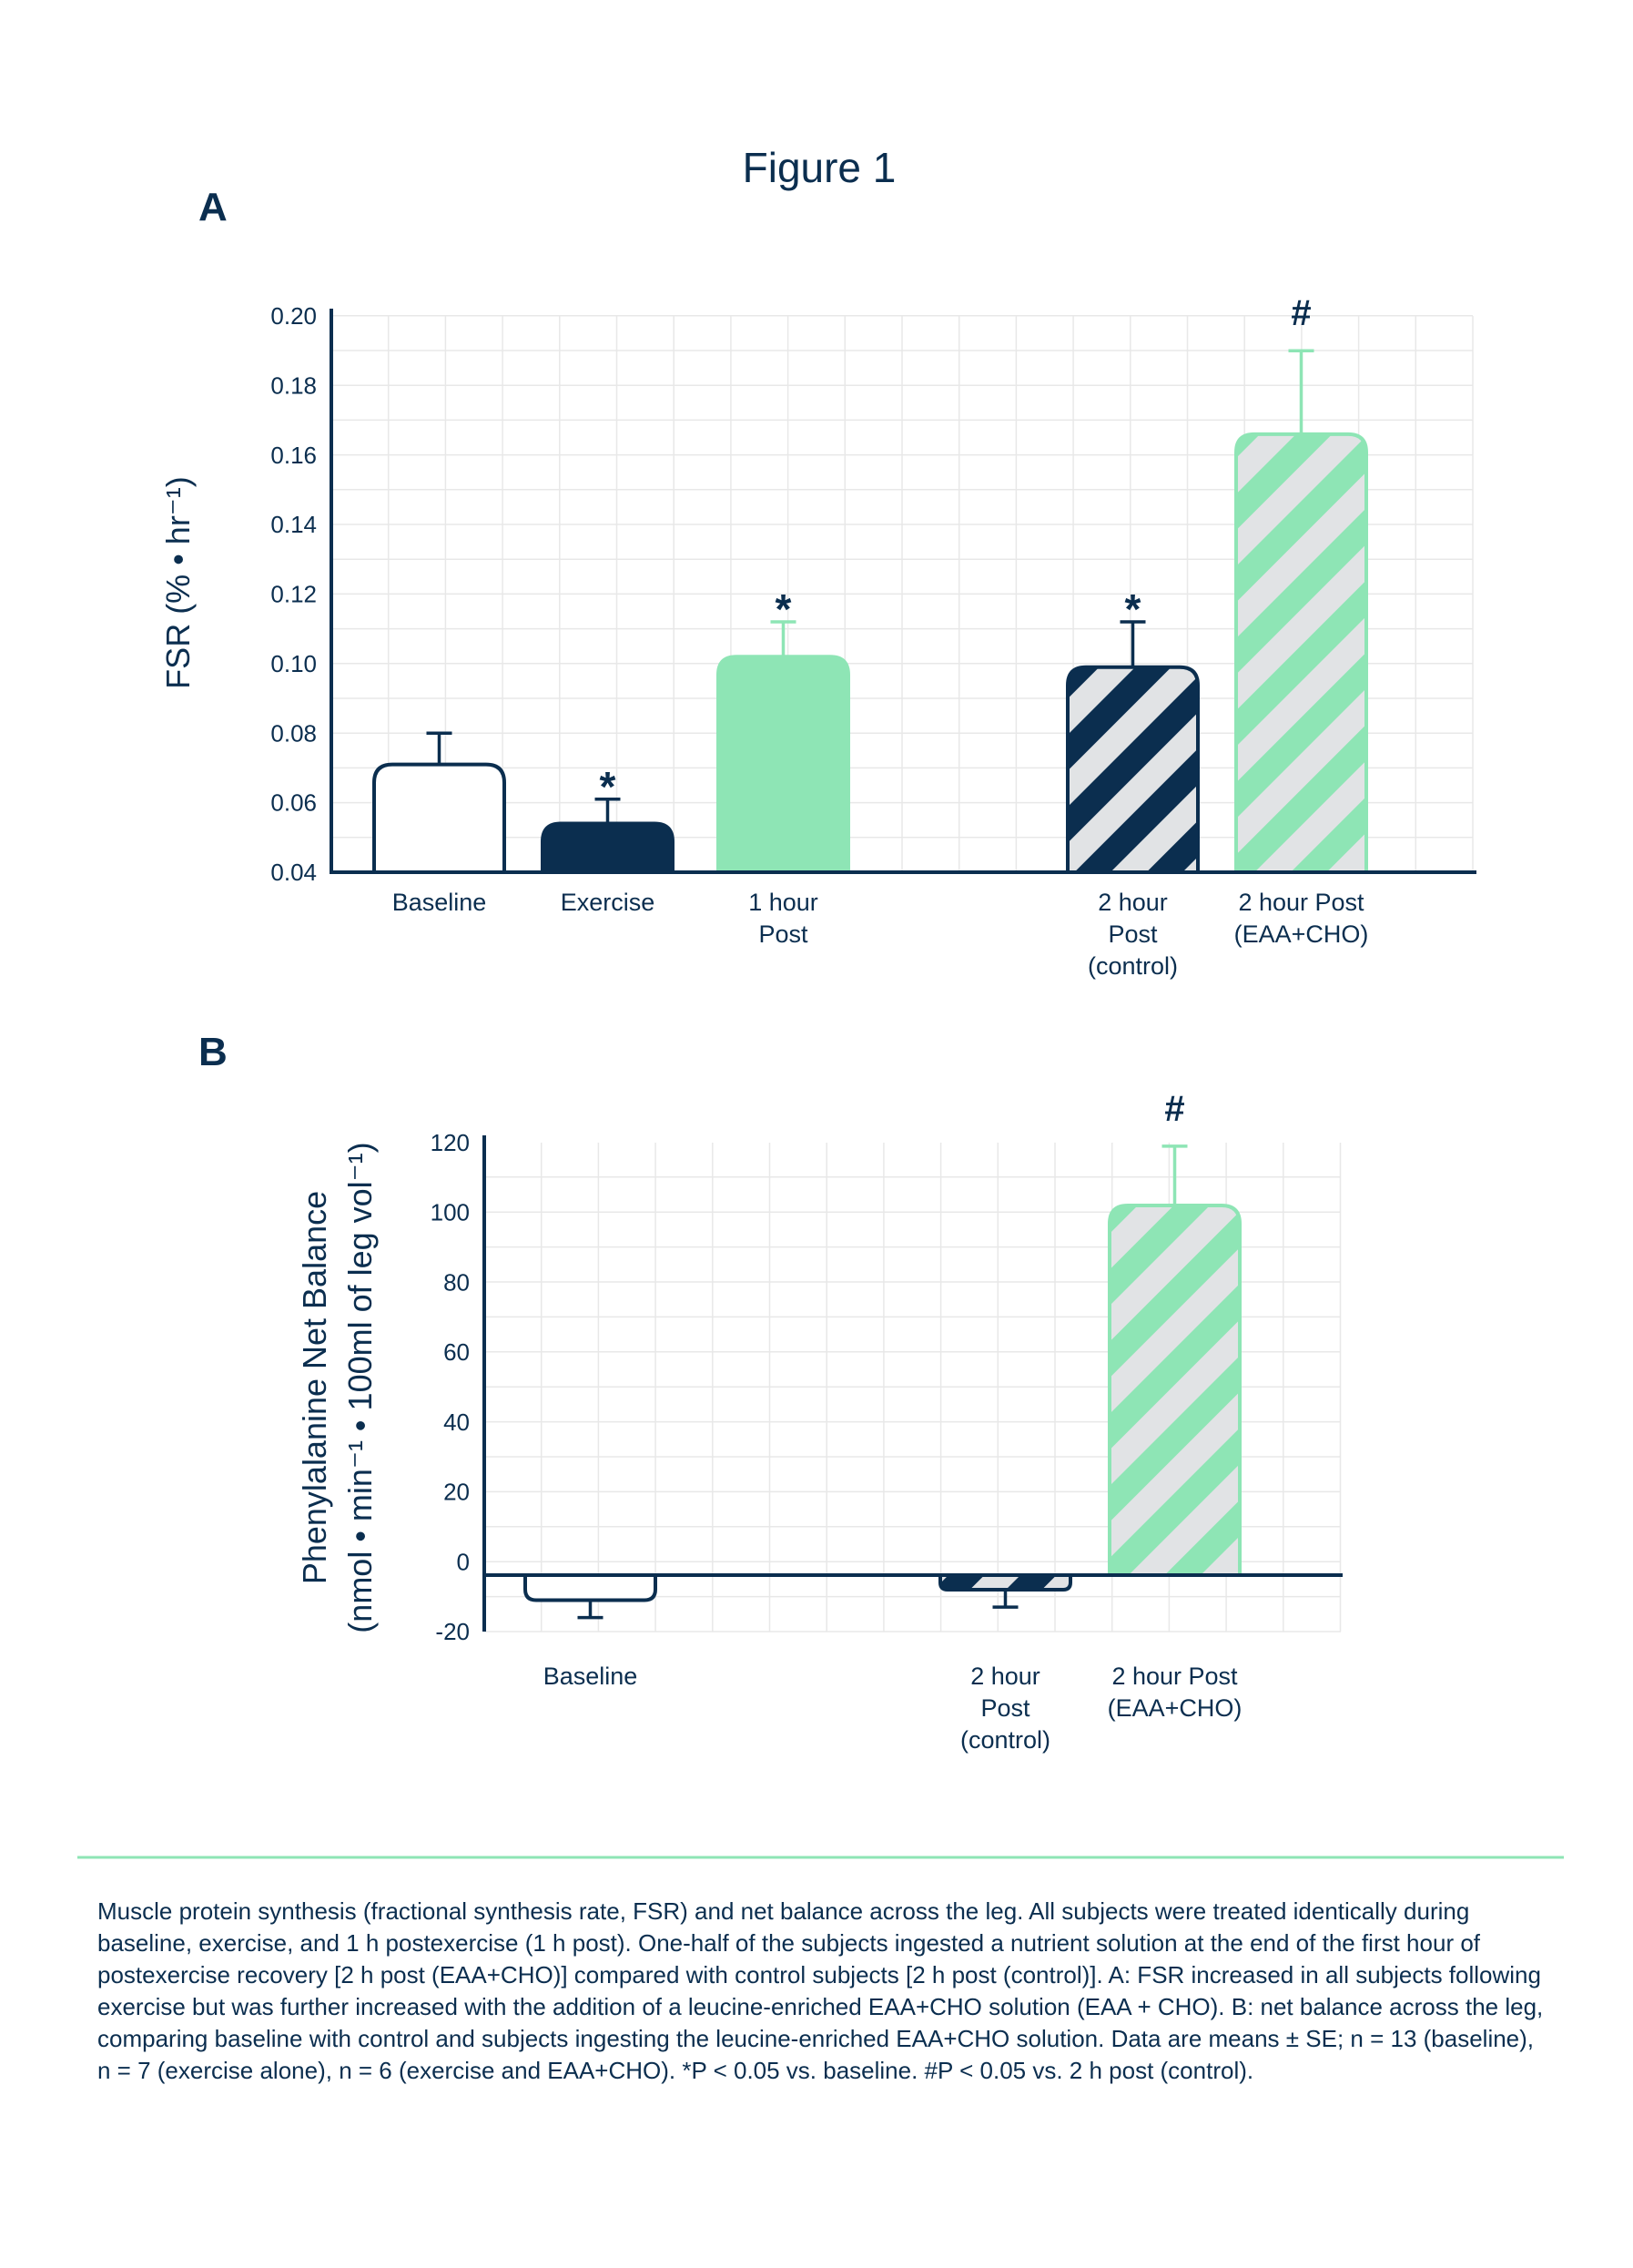 The height and width of the screenshot is (2268, 1633). I want to click on y-axis-title: Phenylalanine Net Balance, so click(314, 1387).